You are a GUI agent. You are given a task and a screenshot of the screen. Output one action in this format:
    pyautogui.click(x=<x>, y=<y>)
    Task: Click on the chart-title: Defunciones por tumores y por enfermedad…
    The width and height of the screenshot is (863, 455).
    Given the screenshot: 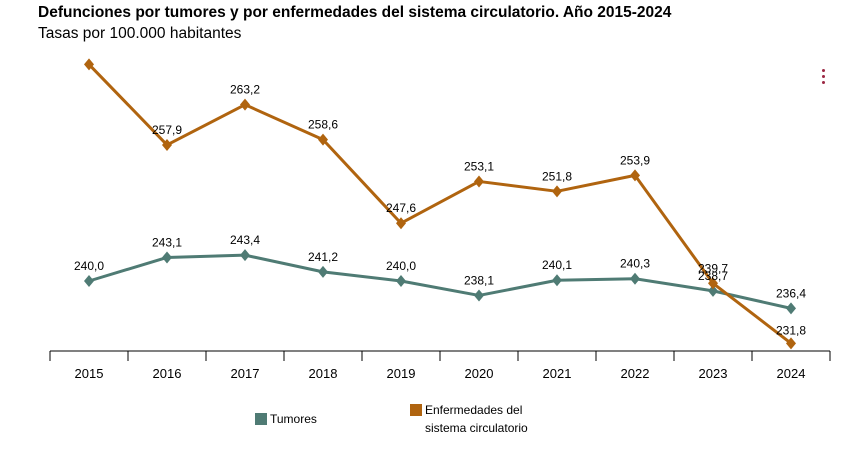 What is the action you would take?
    pyautogui.click(x=355, y=12)
    